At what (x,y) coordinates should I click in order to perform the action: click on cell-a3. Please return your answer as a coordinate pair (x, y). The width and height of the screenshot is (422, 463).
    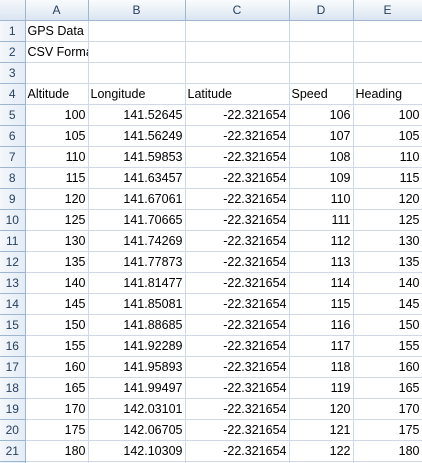
    Looking at the image, I should click on (57, 73).